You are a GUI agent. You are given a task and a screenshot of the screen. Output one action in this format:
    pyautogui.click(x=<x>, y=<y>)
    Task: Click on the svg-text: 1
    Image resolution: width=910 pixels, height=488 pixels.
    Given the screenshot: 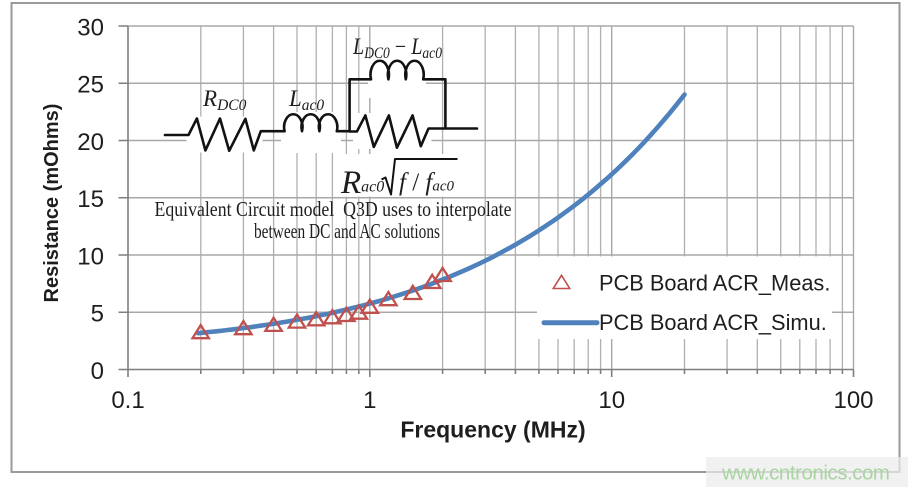 What is the action you would take?
    pyautogui.click(x=369, y=400)
    